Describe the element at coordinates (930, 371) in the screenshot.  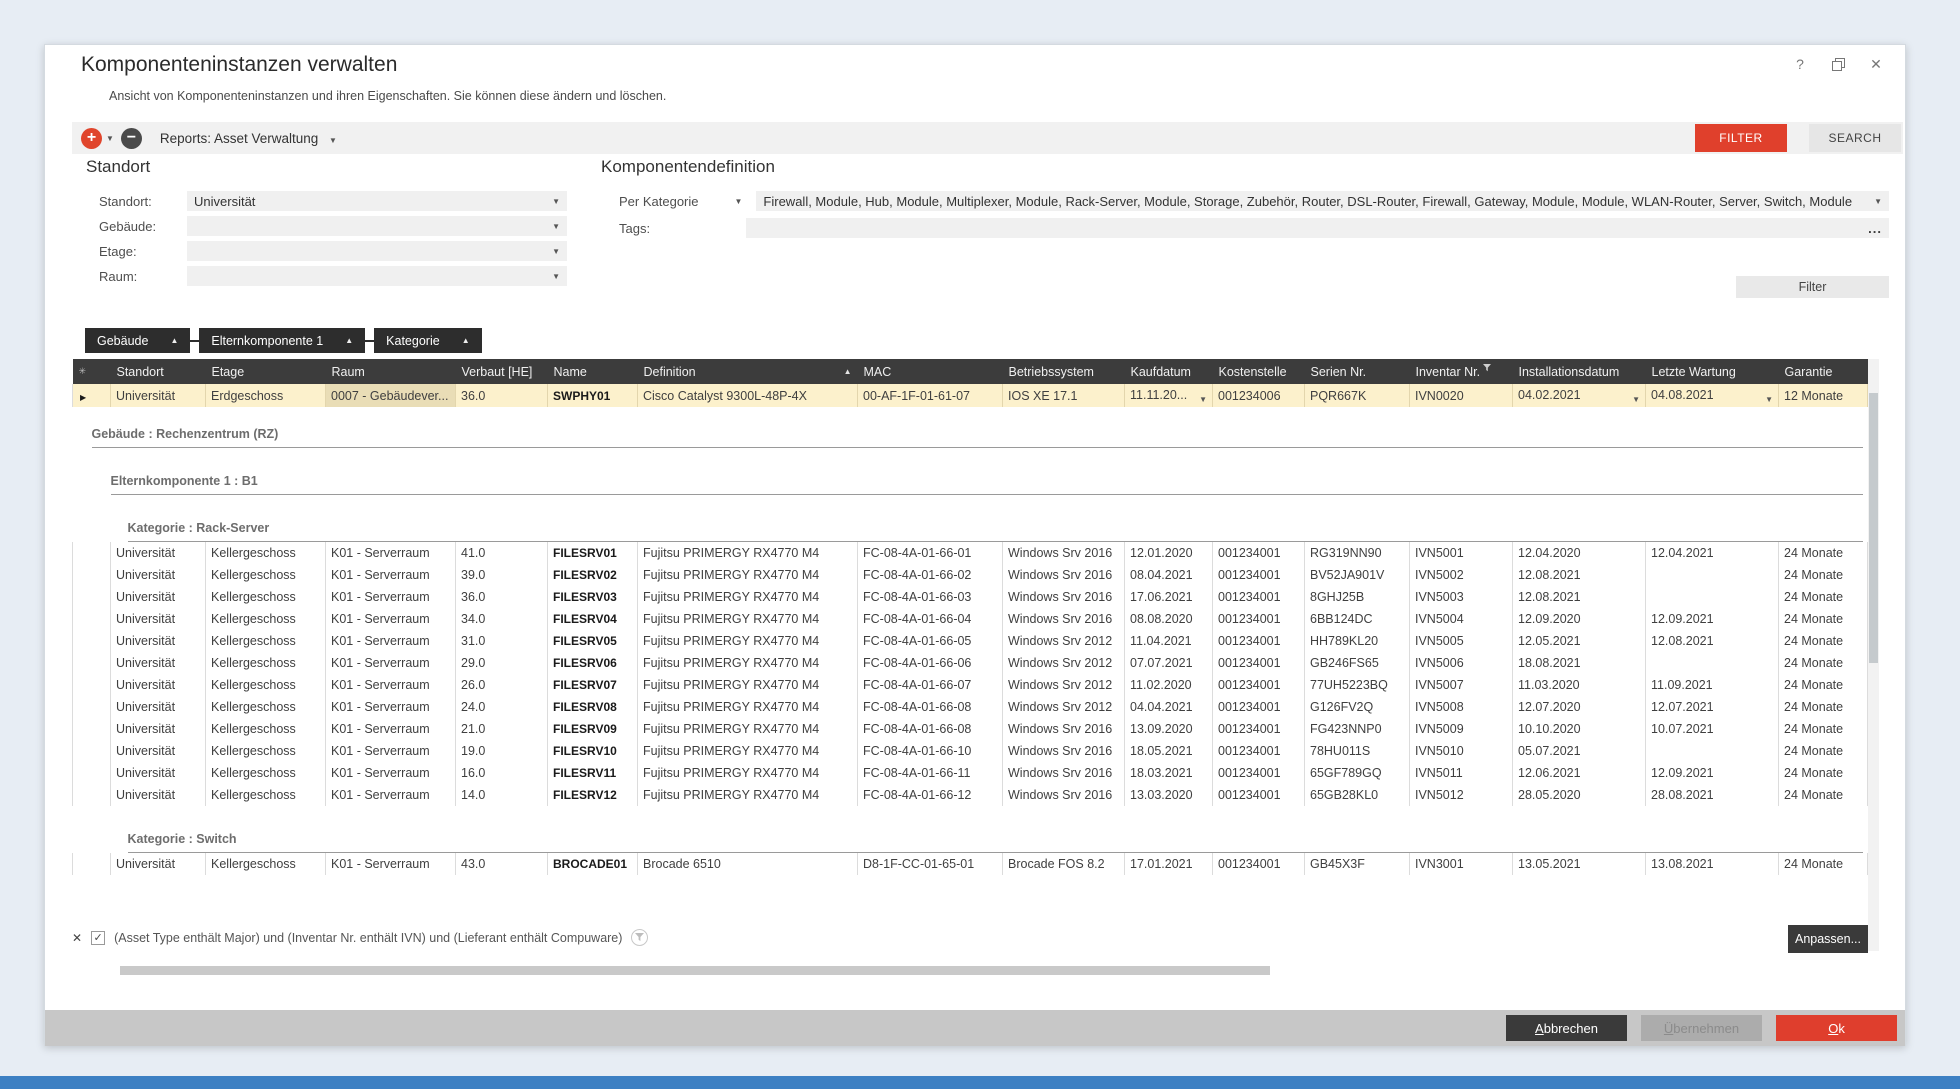
I see `col-header-mac: MAC` at that location.